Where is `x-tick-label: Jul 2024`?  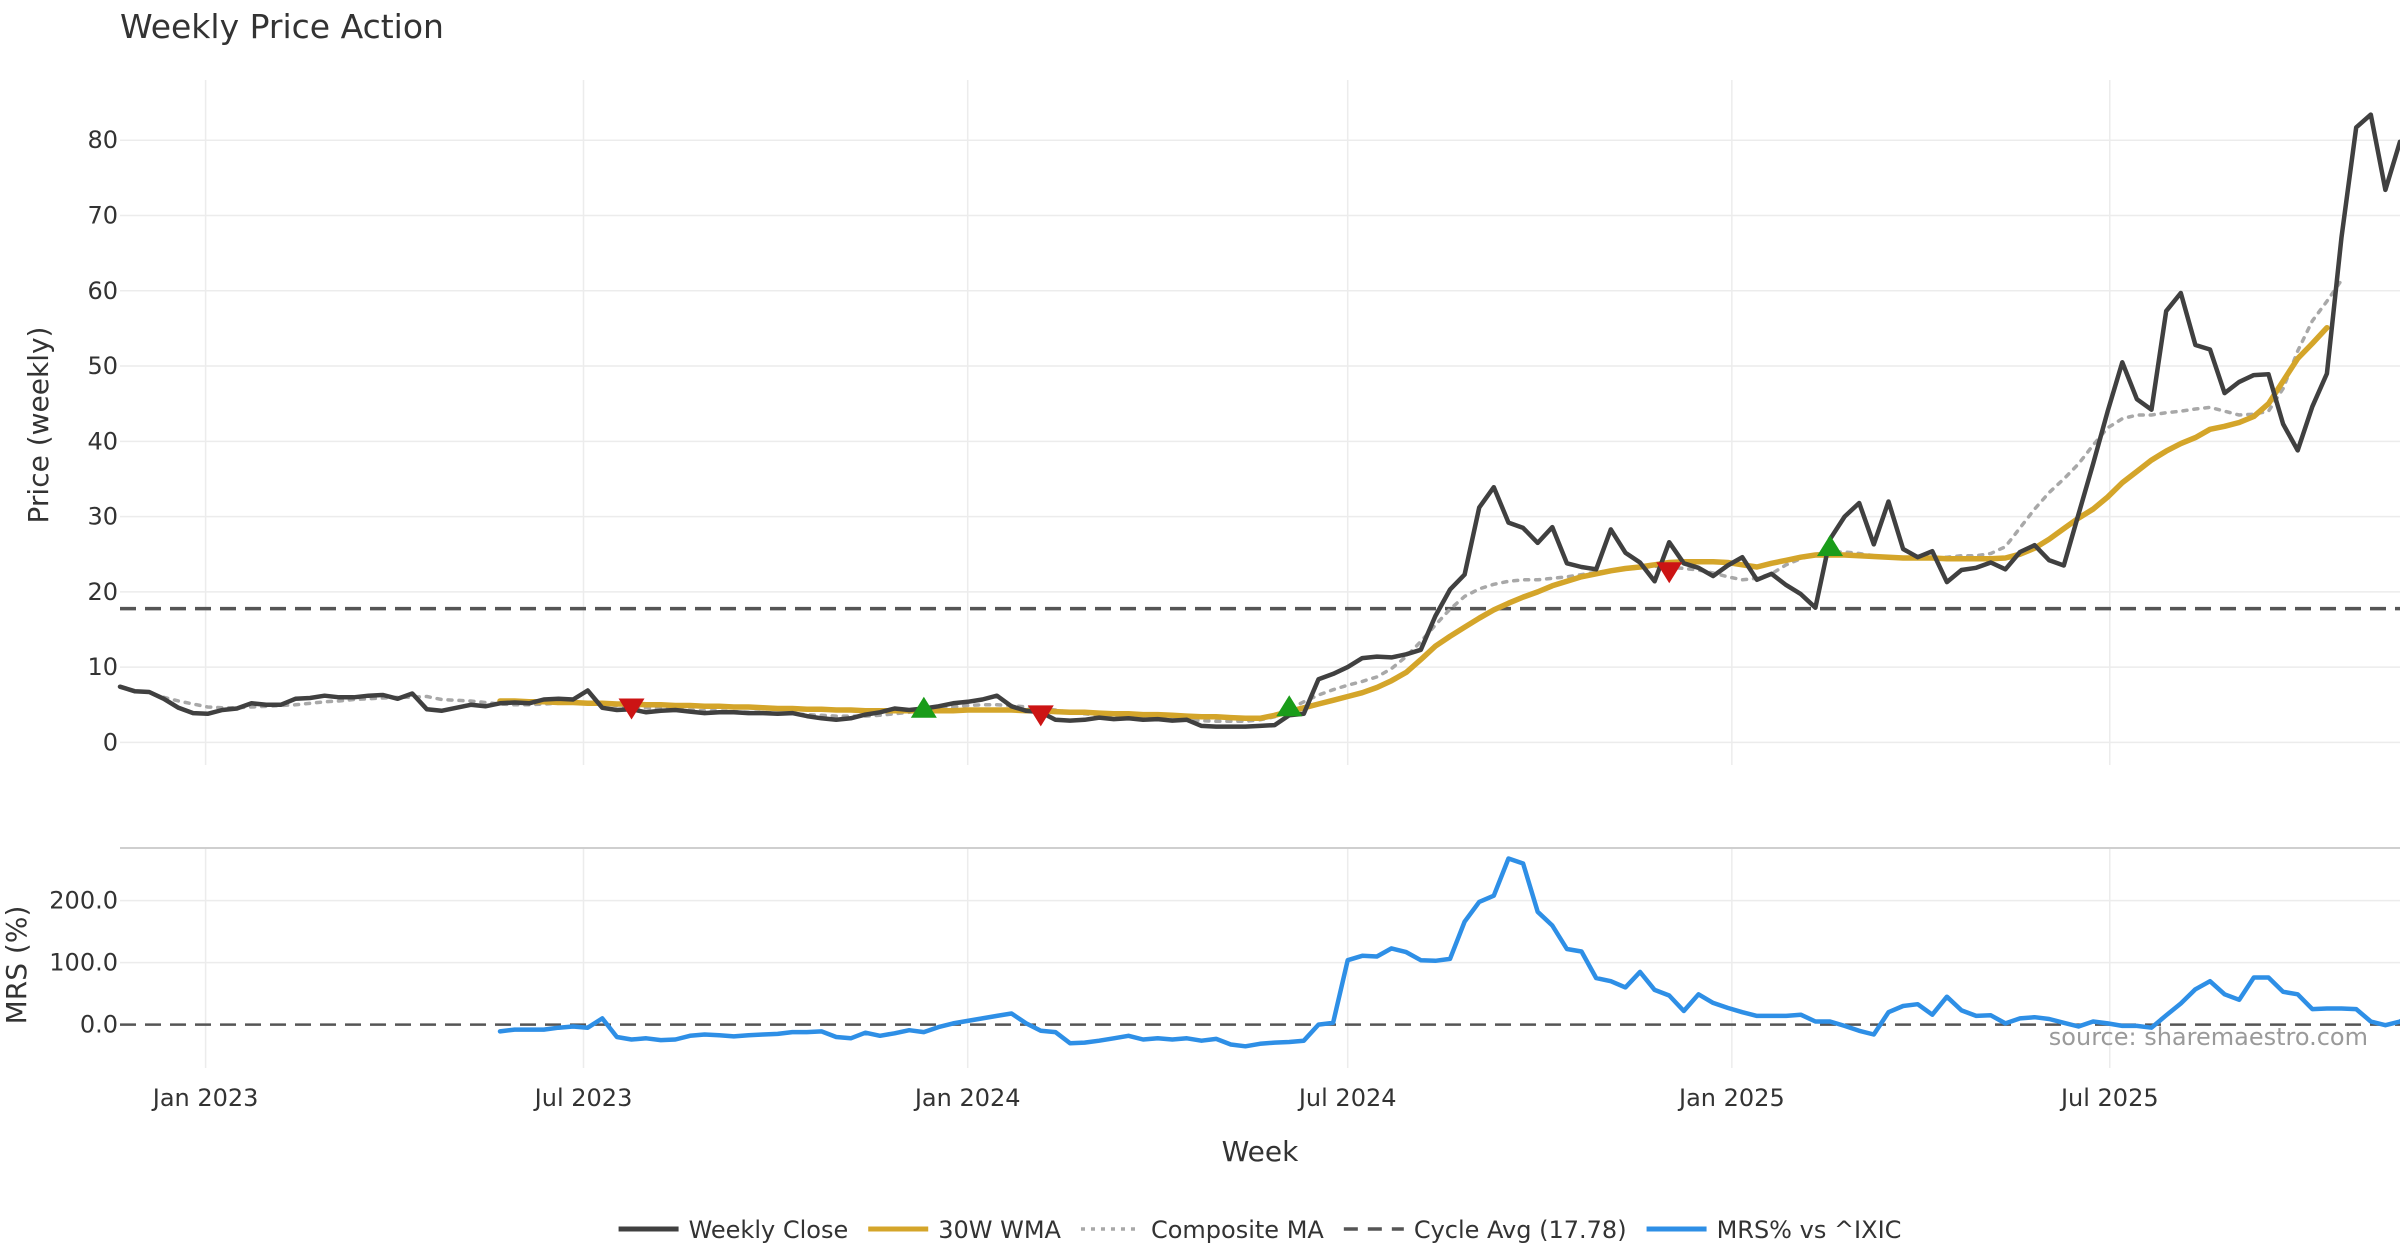 x-tick-label: Jul 2024 is located at coordinates (1347, 1098).